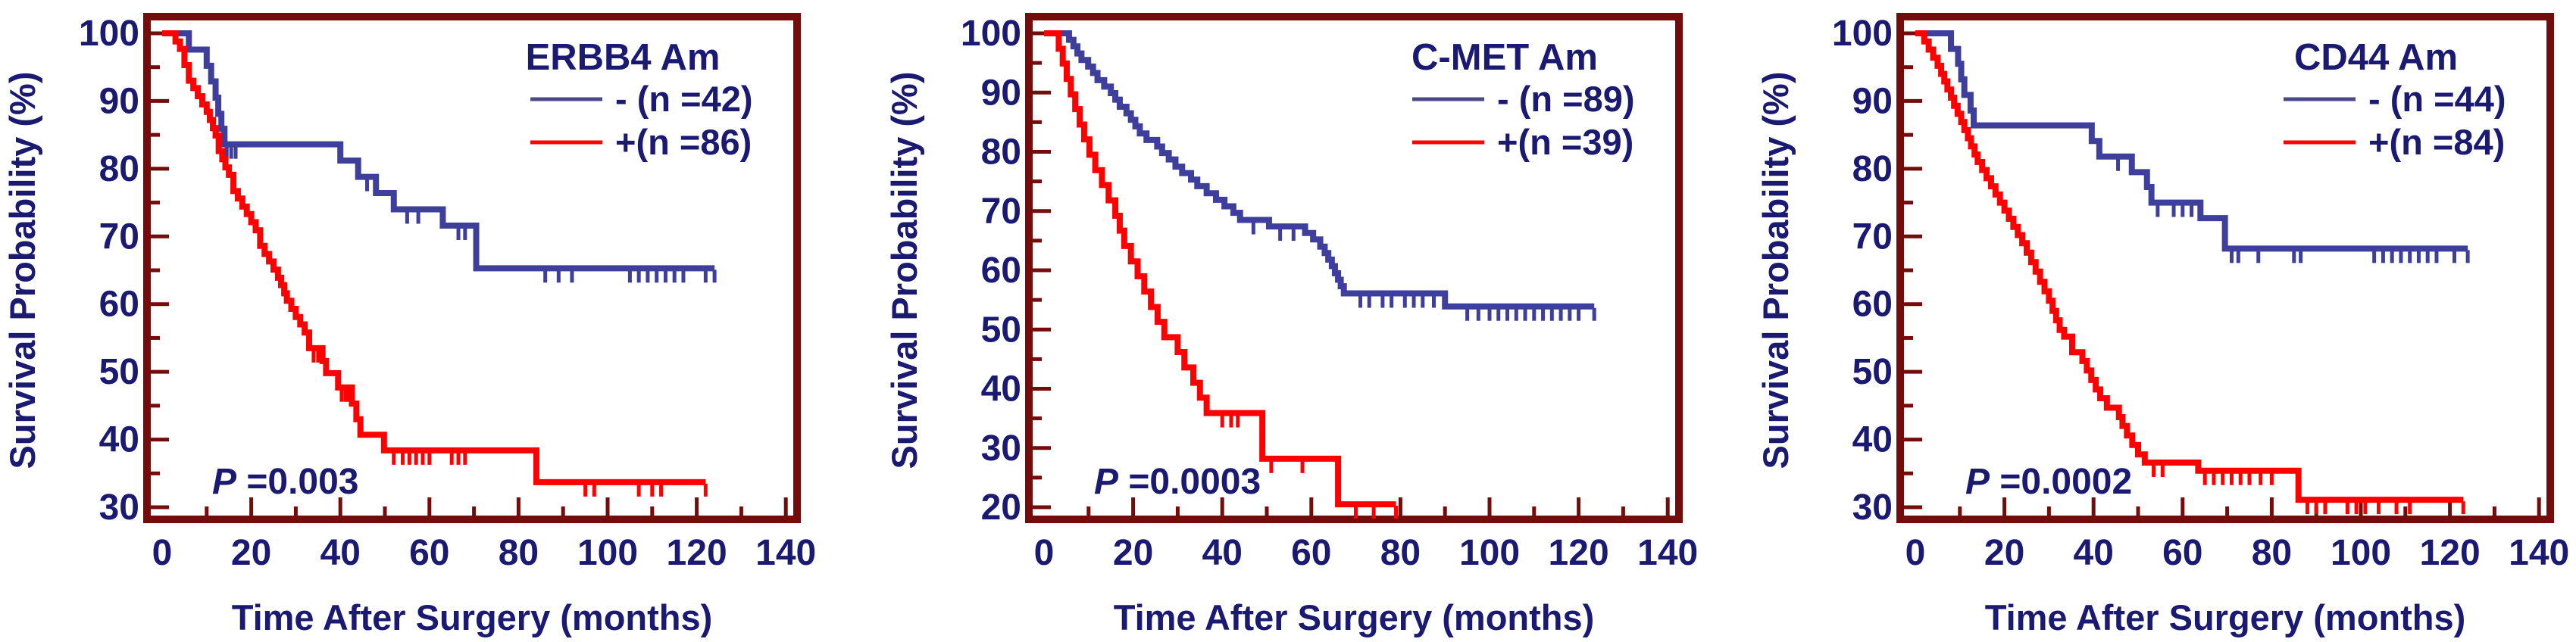  Describe the element at coordinates (1177, 482) in the screenshot. I see `p-value-label: P =0.0003` at that location.